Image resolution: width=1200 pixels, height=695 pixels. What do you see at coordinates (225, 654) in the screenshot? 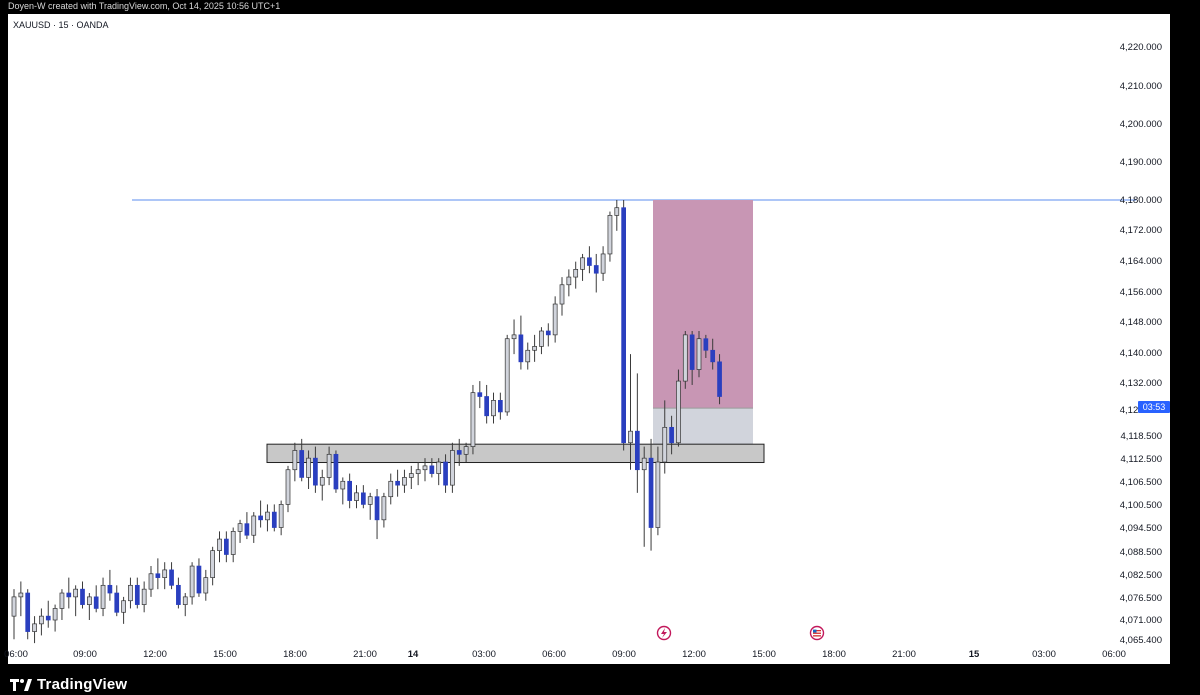
I see `time-tick-label: 15:00` at bounding box center [225, 654].